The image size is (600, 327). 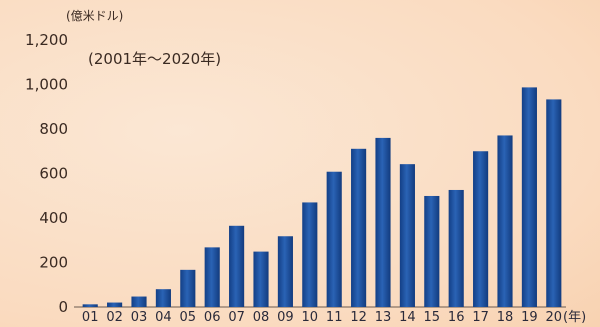 I want to click on y-tick-label: 1,000, so click(x=46, y=85).